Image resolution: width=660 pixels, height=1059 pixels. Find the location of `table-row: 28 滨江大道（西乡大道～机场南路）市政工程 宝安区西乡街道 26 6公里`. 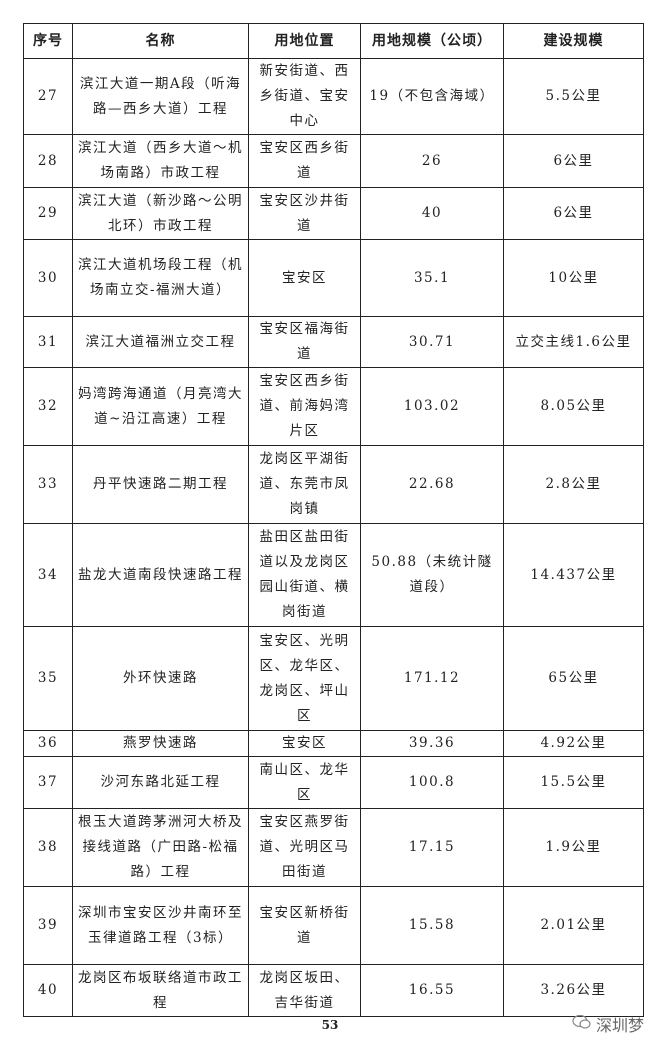

table-row: 28 滨江大道（西乡大道～机场南路）市政工程 宝安区西乡街道 26 6公里 is located at coordinates (333, 161).